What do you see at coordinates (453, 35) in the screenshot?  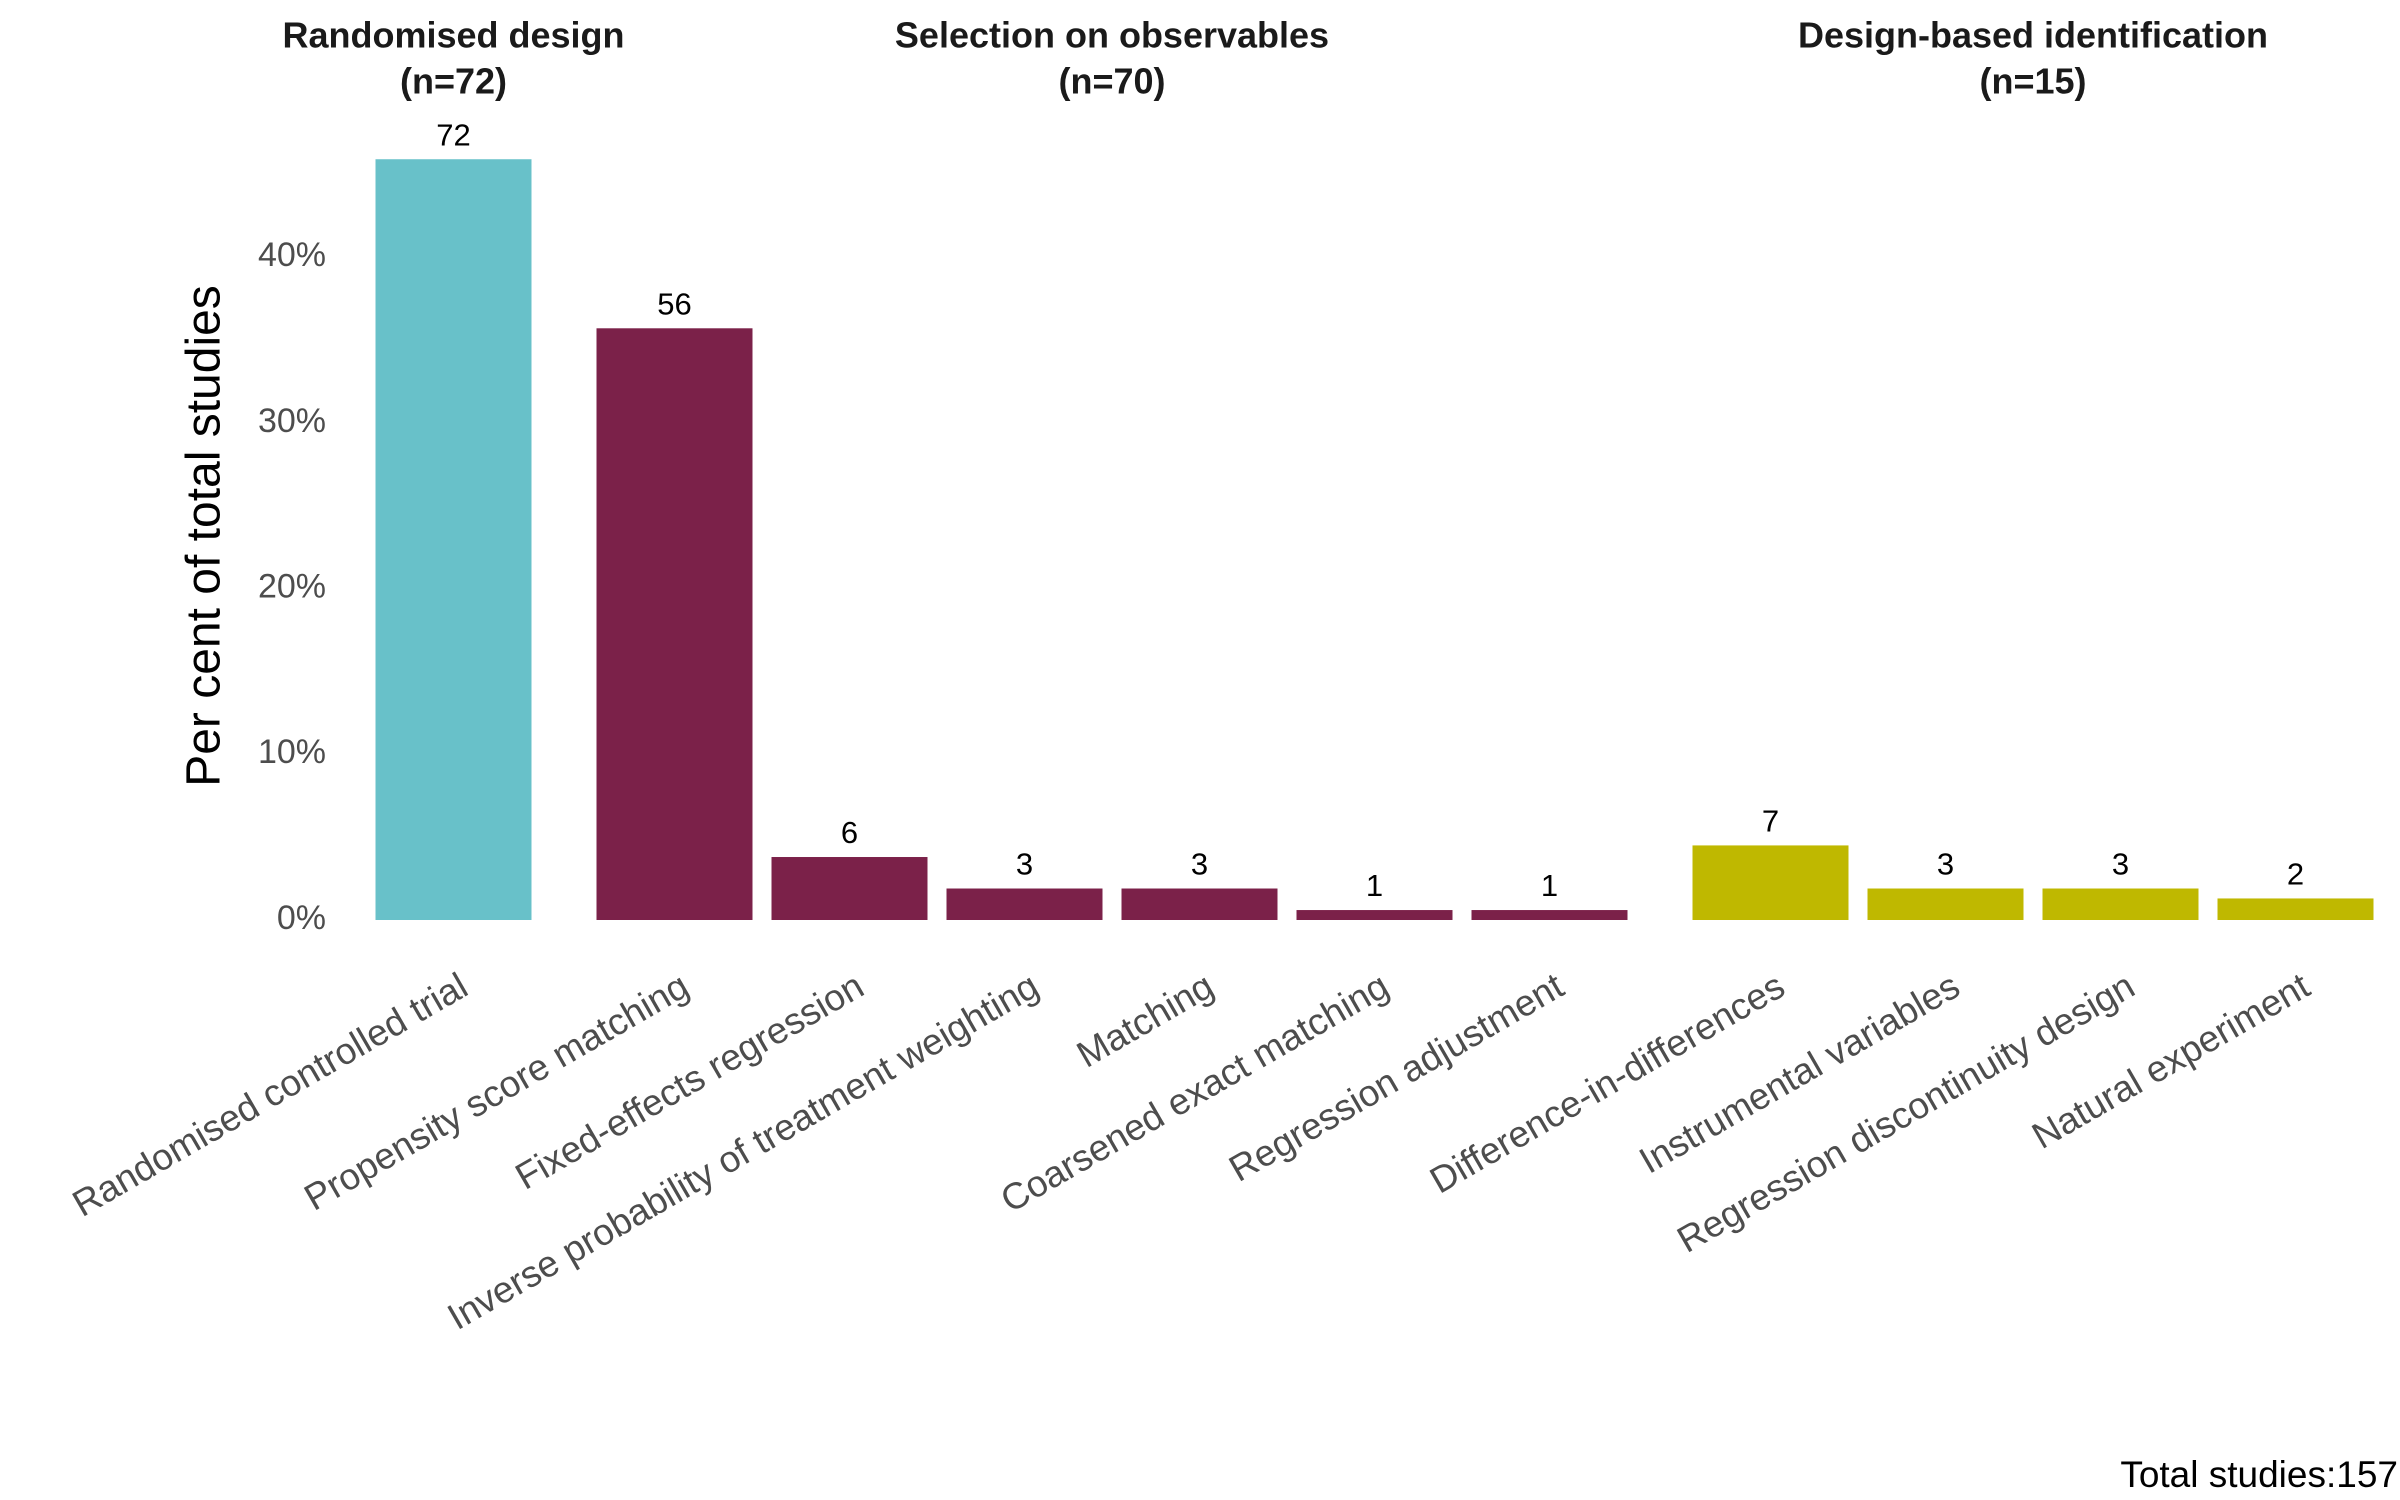 I see `panel-title: Randomised design` at bounding box center [453, 35].